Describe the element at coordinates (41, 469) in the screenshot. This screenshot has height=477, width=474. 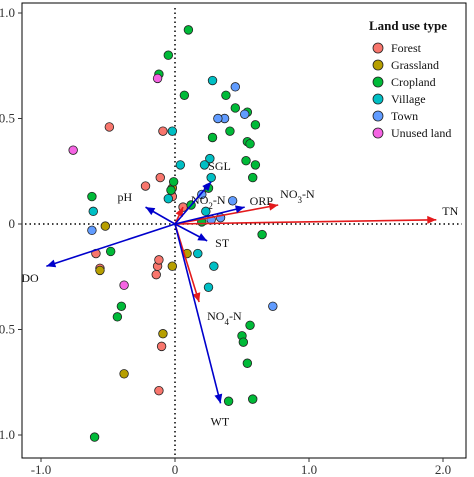
I see `x-tick-label: -1.0` at that location.